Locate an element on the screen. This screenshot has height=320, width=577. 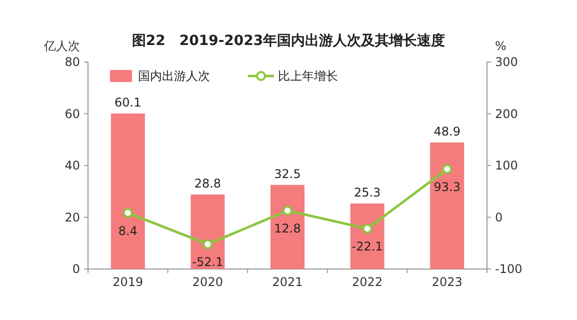
y2-tick-label: 300 is located at coordinates (506, 62).